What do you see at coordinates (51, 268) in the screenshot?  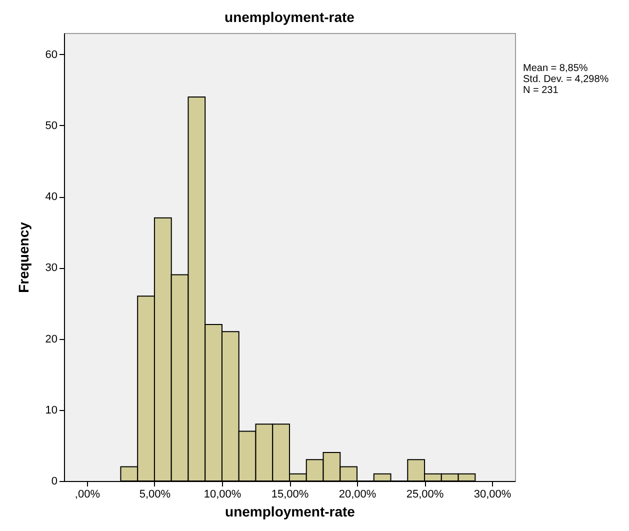 I see `y-tick-label: 30` at bounding box center [51, 268].